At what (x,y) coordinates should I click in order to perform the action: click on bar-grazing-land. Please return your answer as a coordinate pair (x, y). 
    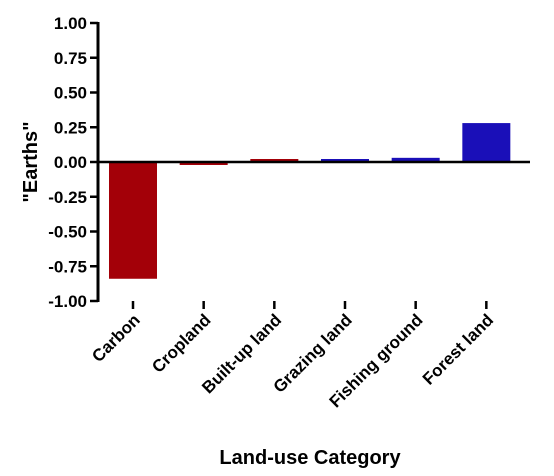
    Looking at the image, I should click on (345, 160).